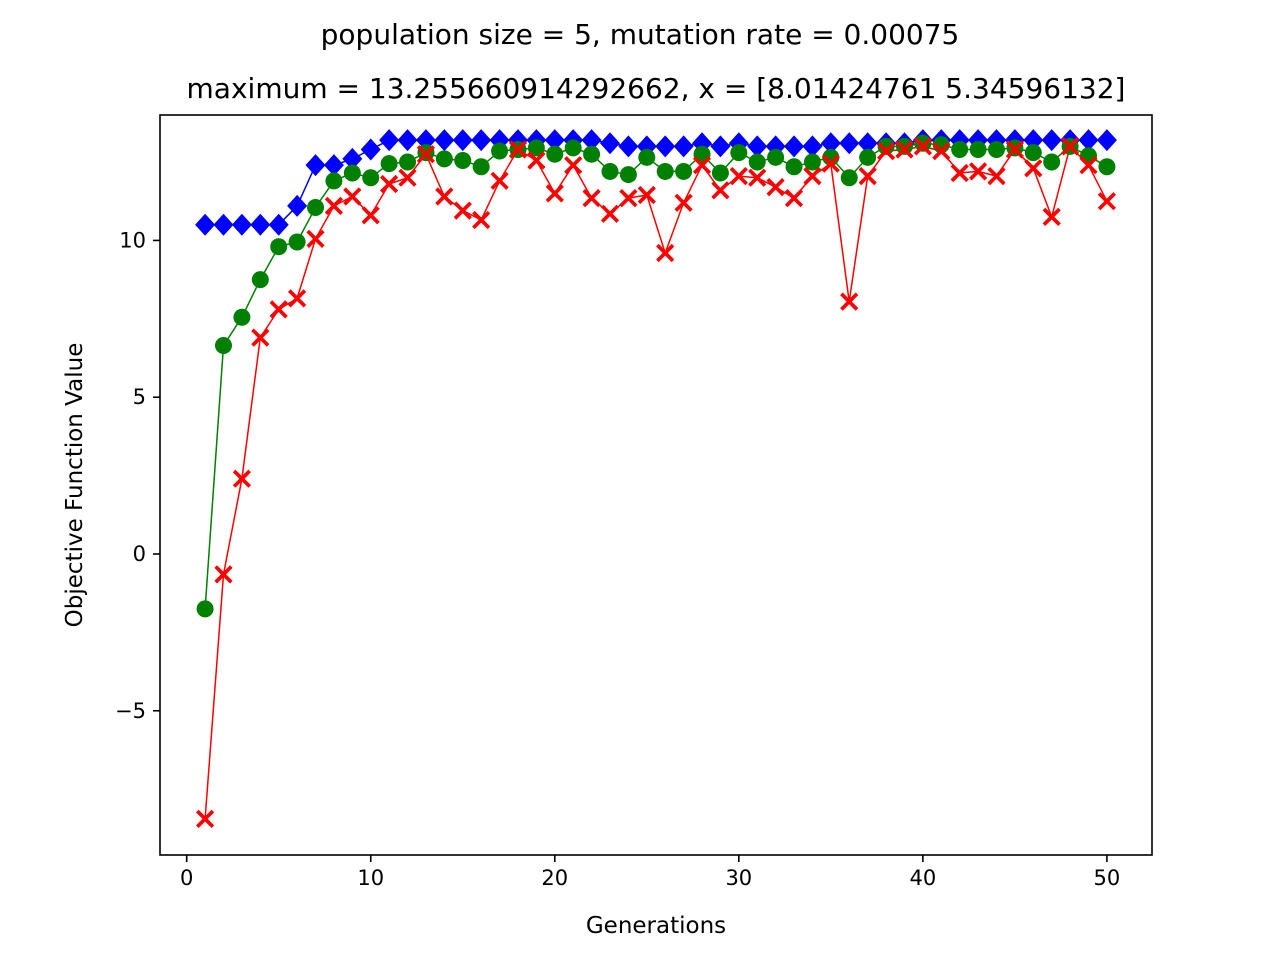 The height and width of the screenshot is (960, 1280). What do you see at coordinates (922, 878) in the screenshot?
I see `x-tick-label: 40` at bounding box center [922, 878].